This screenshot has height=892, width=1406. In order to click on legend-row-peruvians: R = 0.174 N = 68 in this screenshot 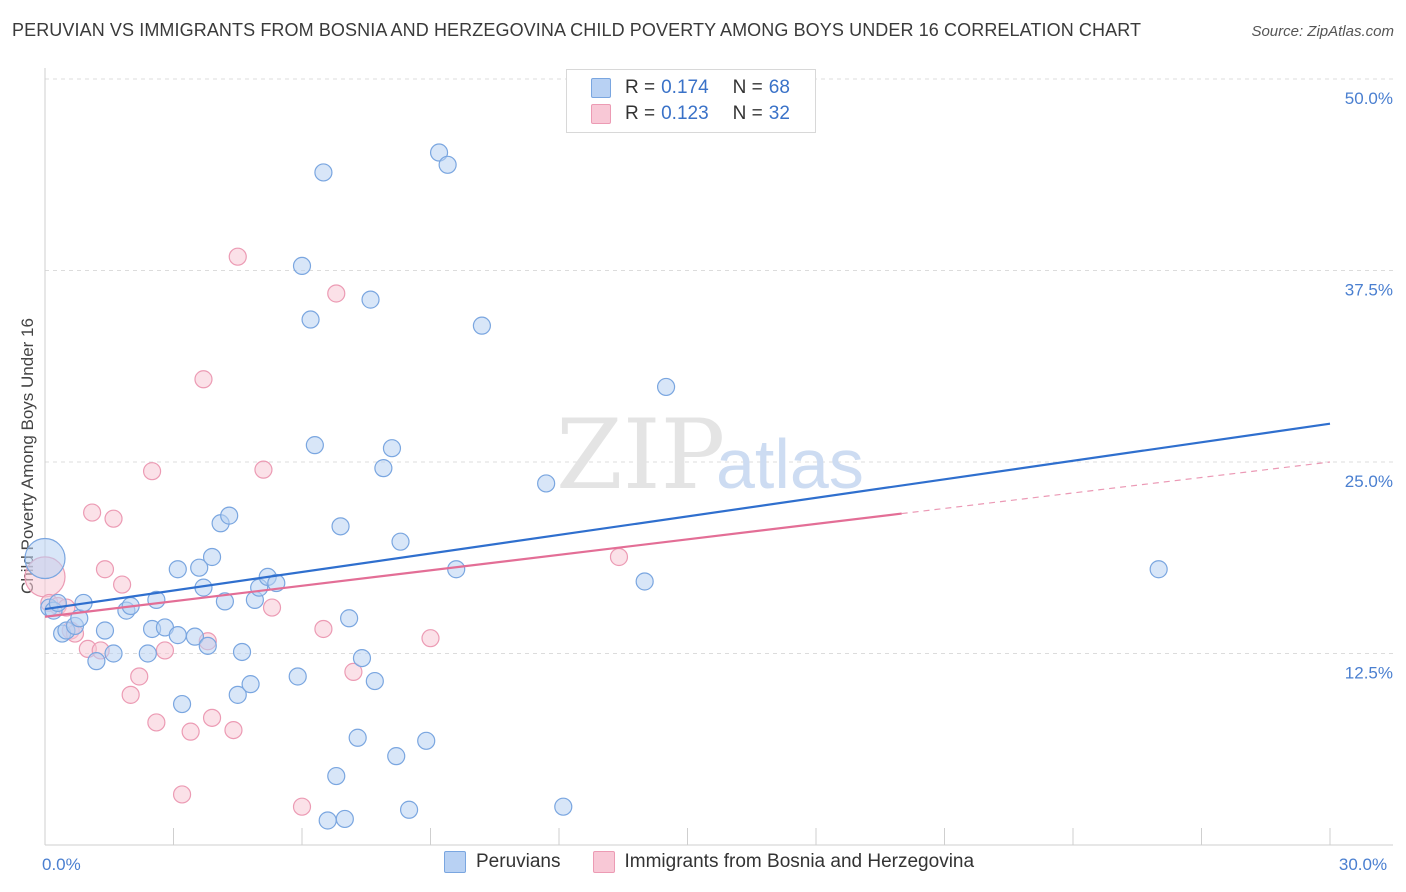, I will do `click(690, 88)`.